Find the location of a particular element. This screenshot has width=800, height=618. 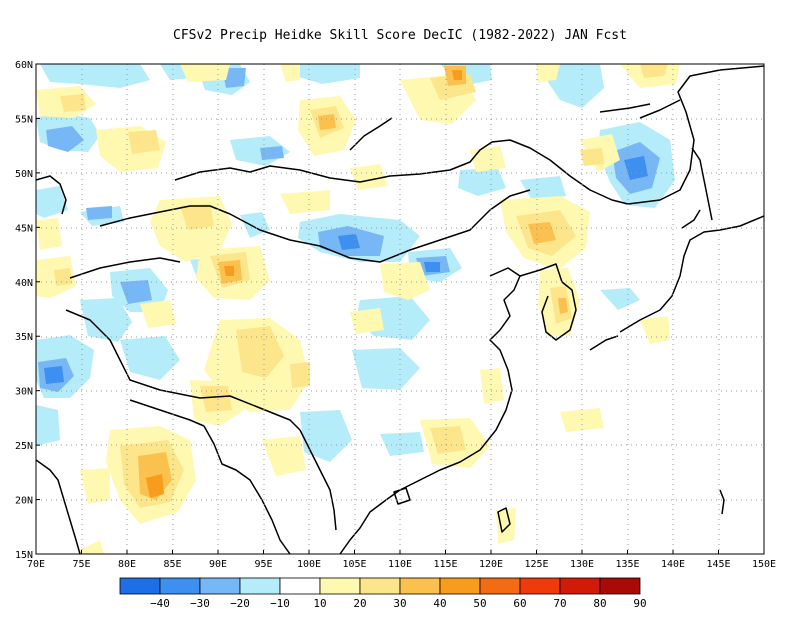

lon-label: 130E is located at coordinates (582, 564).